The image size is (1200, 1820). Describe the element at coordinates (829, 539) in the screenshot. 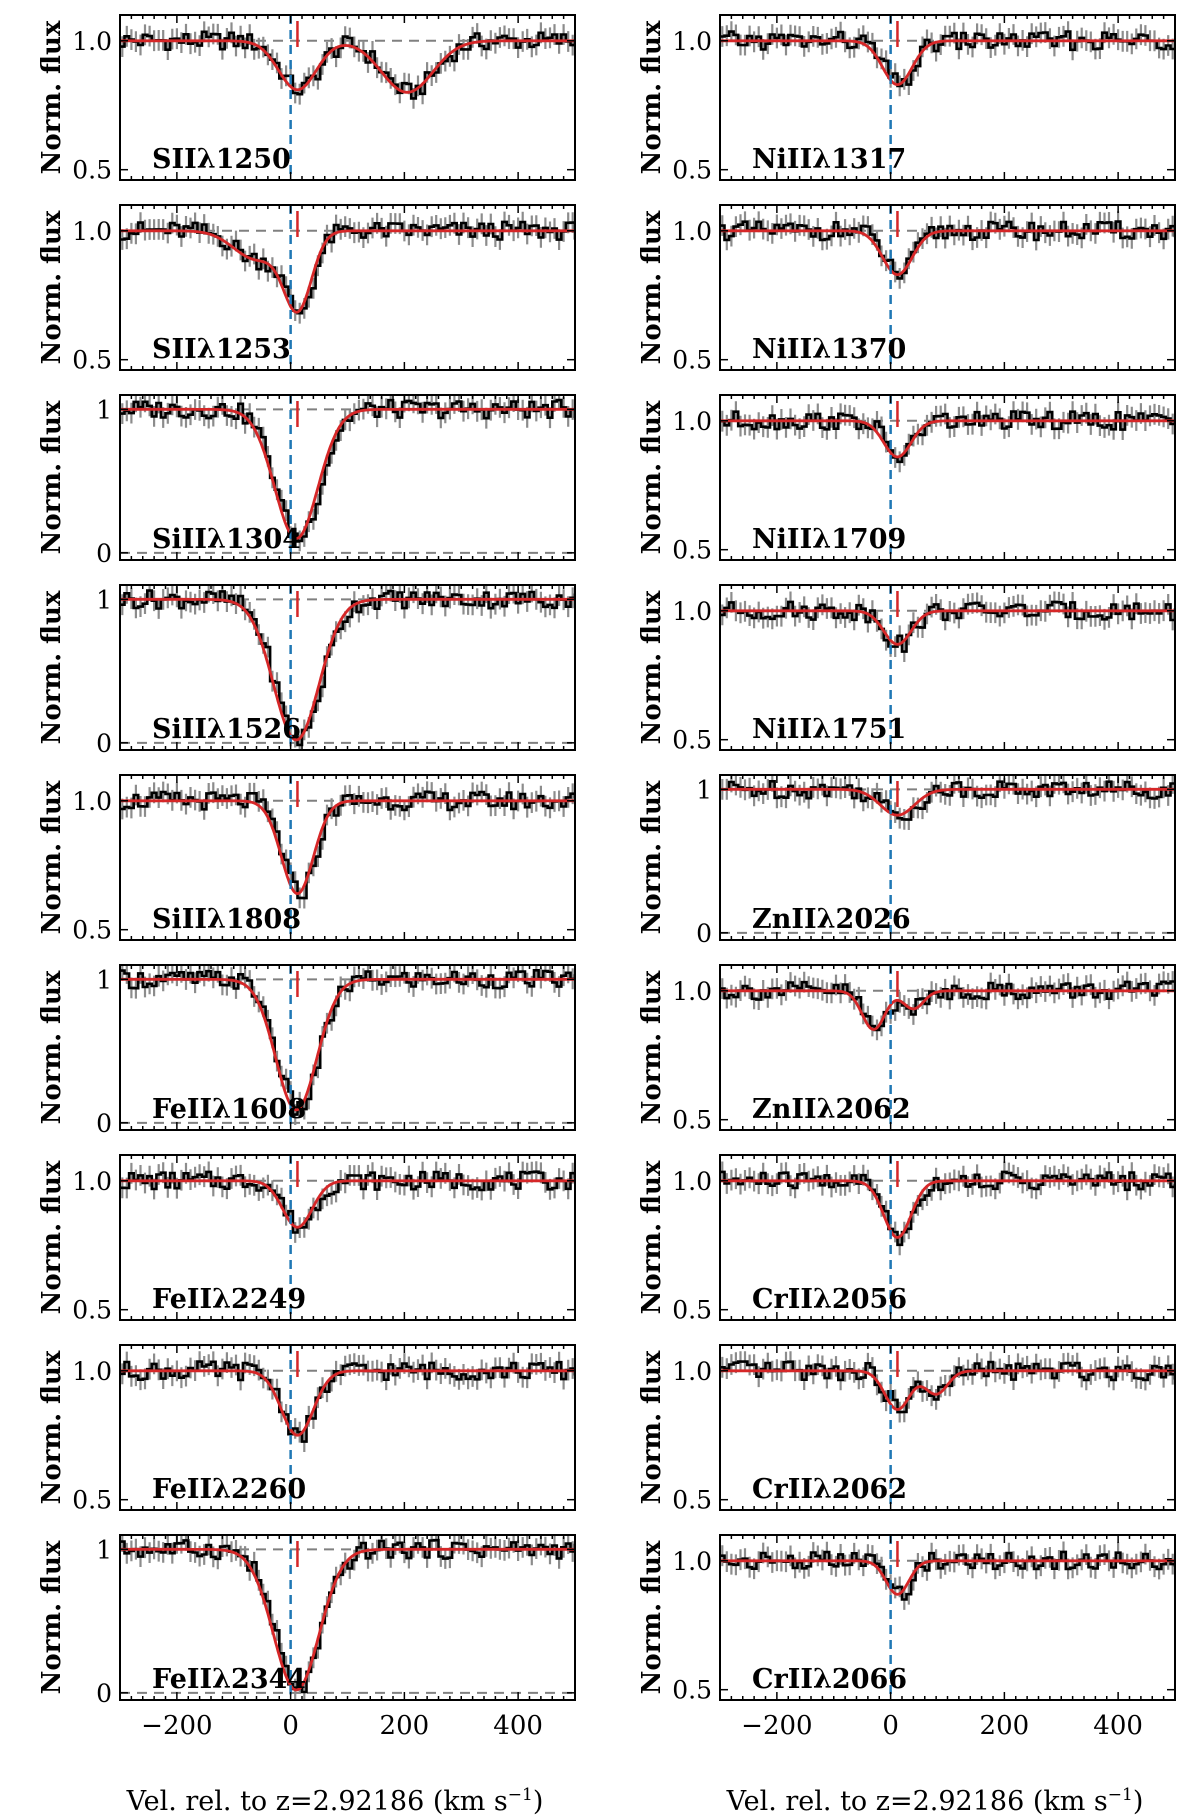

I see `transition-label: NiIIλ1709` at that location.